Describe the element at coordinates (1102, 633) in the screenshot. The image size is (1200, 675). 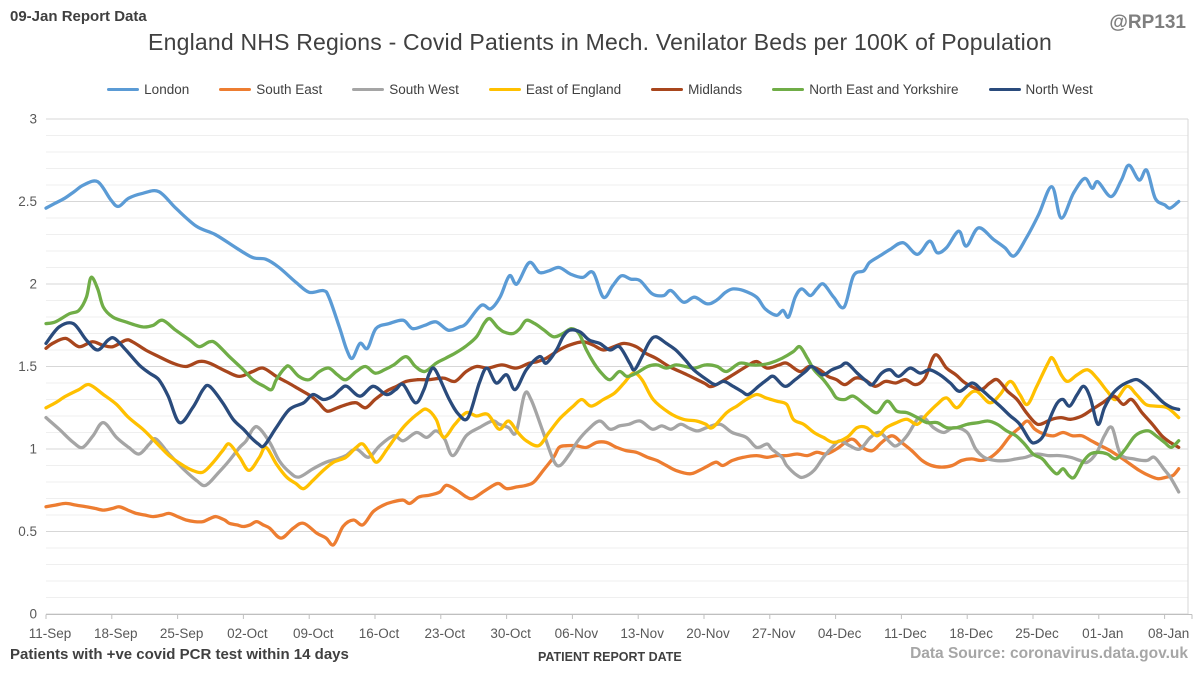
I see `x-tick-label: 01-Jan` at that location.